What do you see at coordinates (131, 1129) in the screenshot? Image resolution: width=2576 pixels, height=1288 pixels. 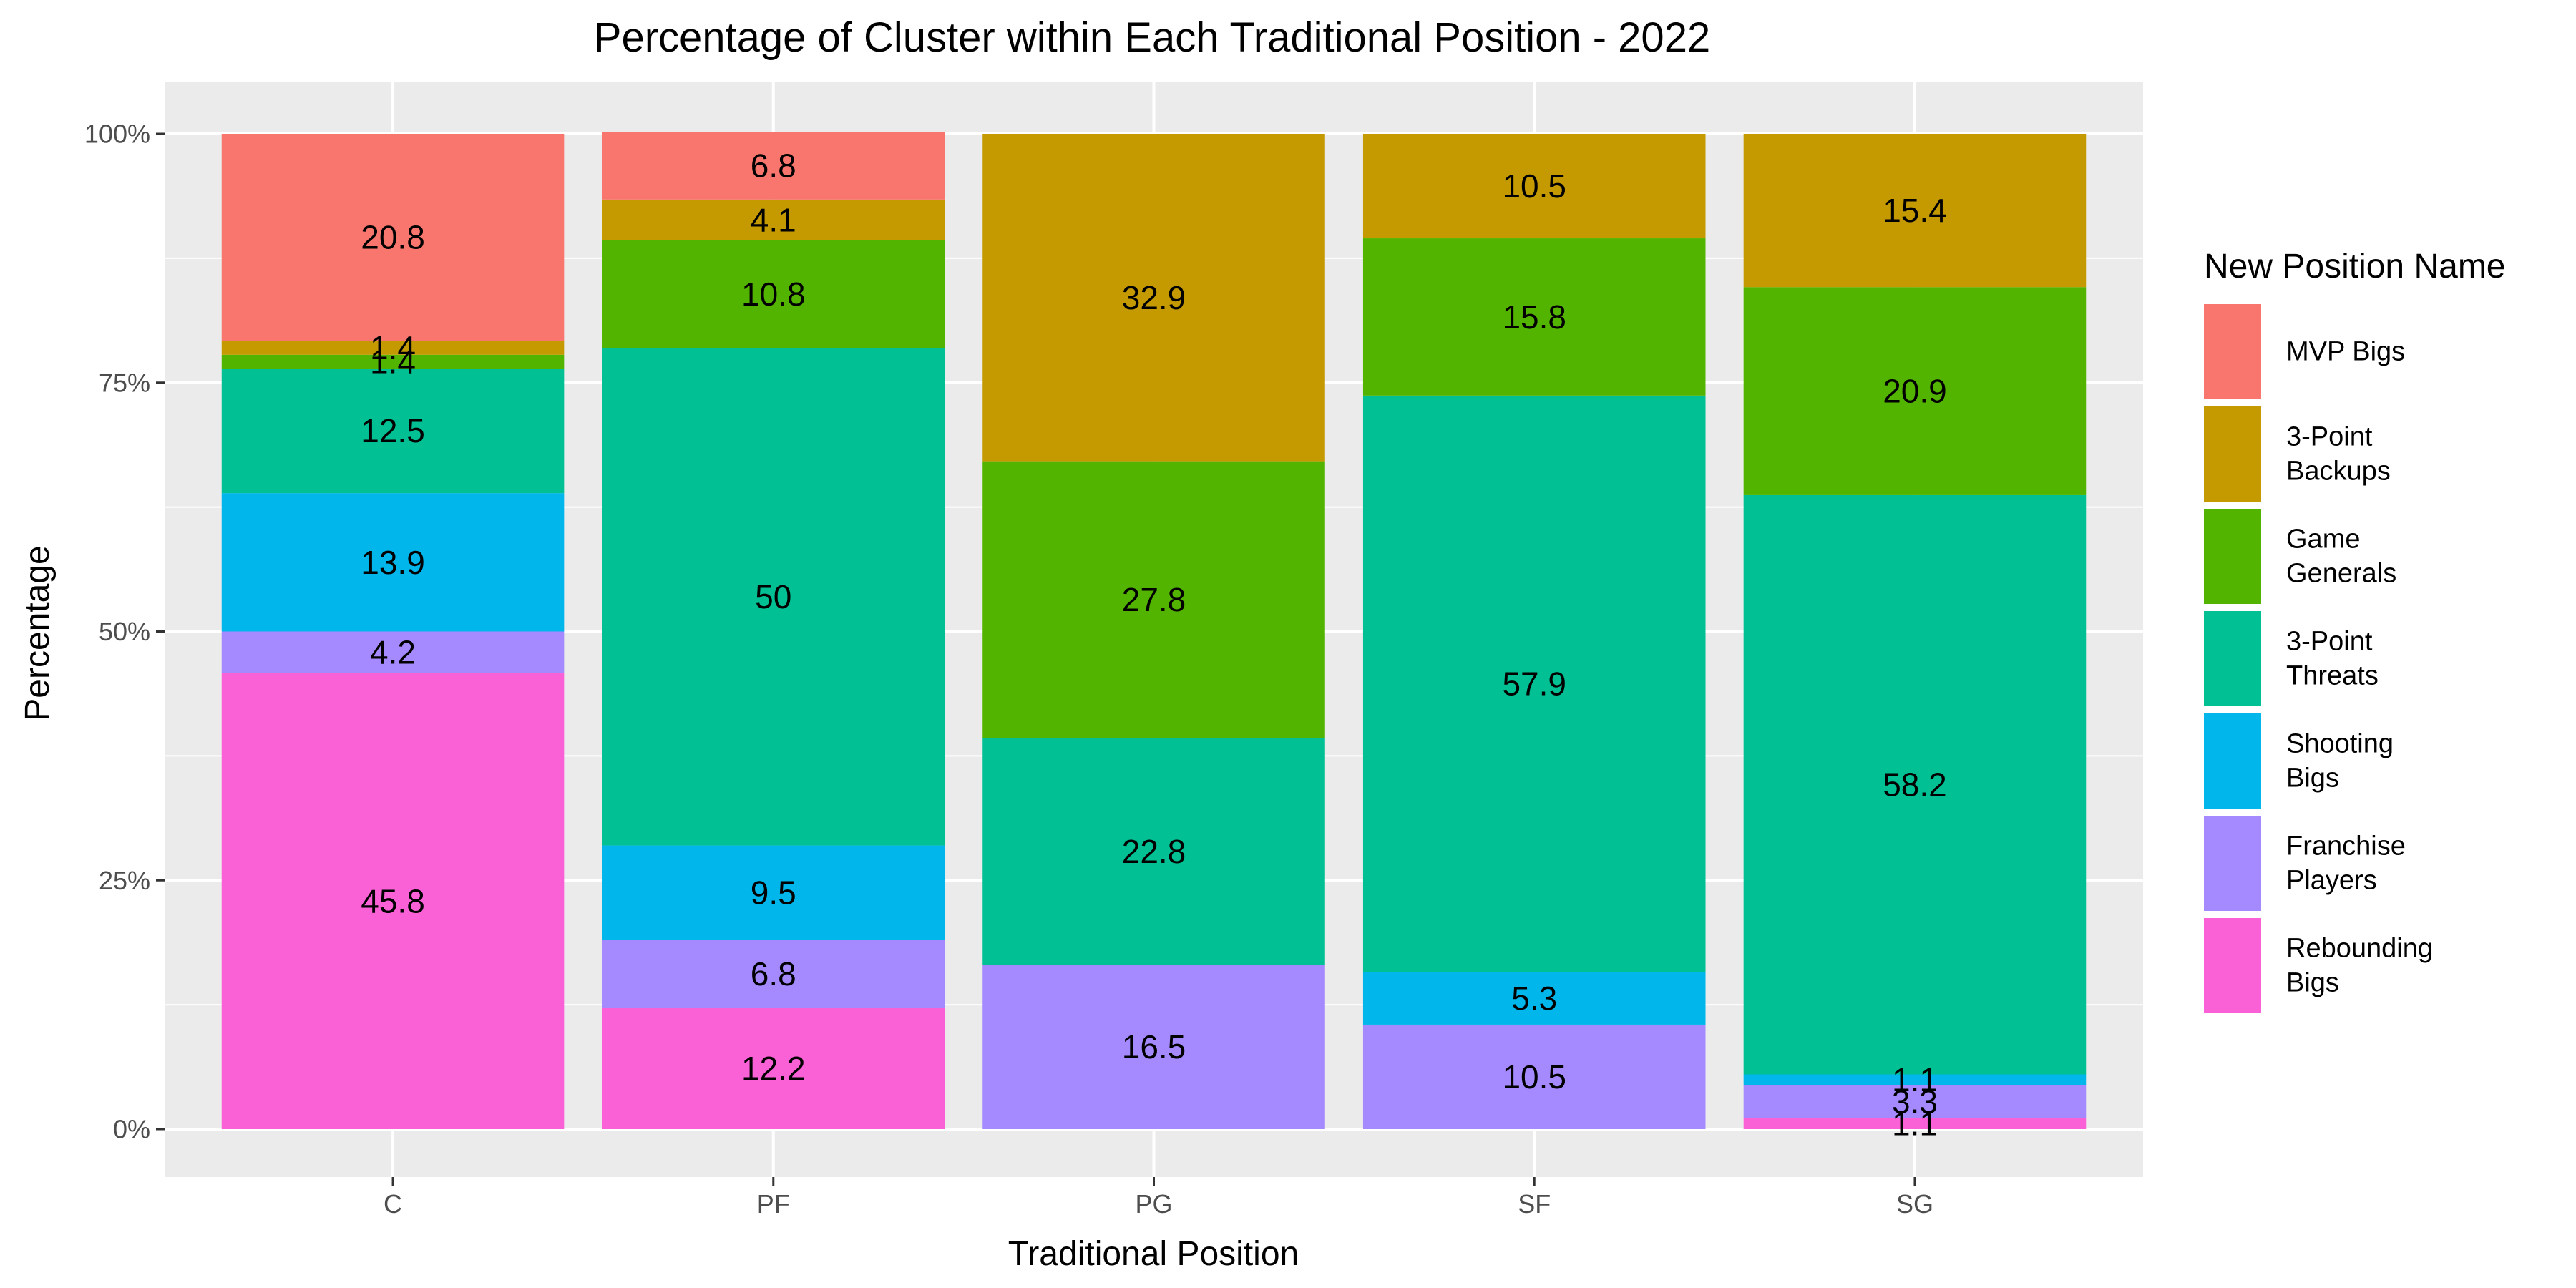 I see `y-tick-label: 0%` at bounding box center [131, 1129].